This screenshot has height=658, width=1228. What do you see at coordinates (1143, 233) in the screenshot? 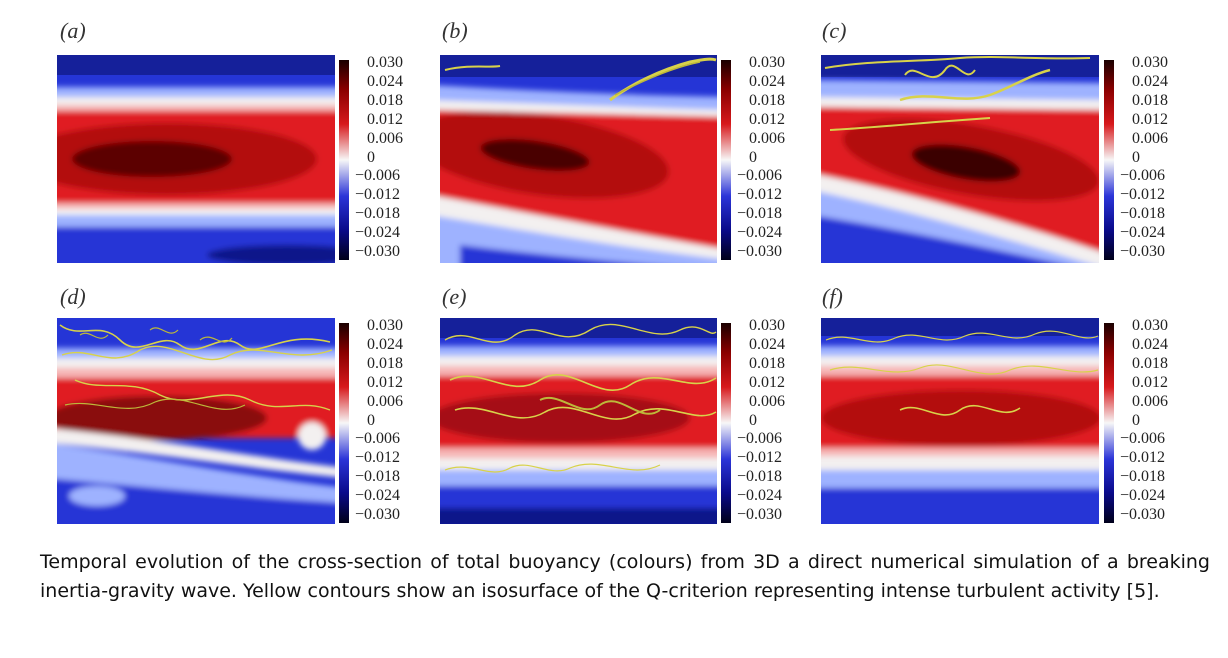
I see `colorbar-ticks-c-label: −0.024` at bounding box center [1143, 233].